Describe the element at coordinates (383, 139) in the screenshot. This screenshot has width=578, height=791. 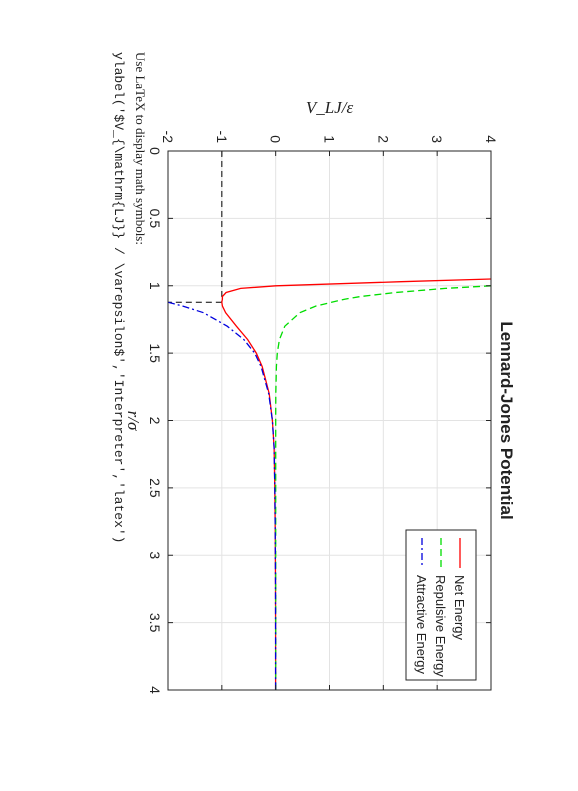
I see `y-tick-label: 2` at that location.